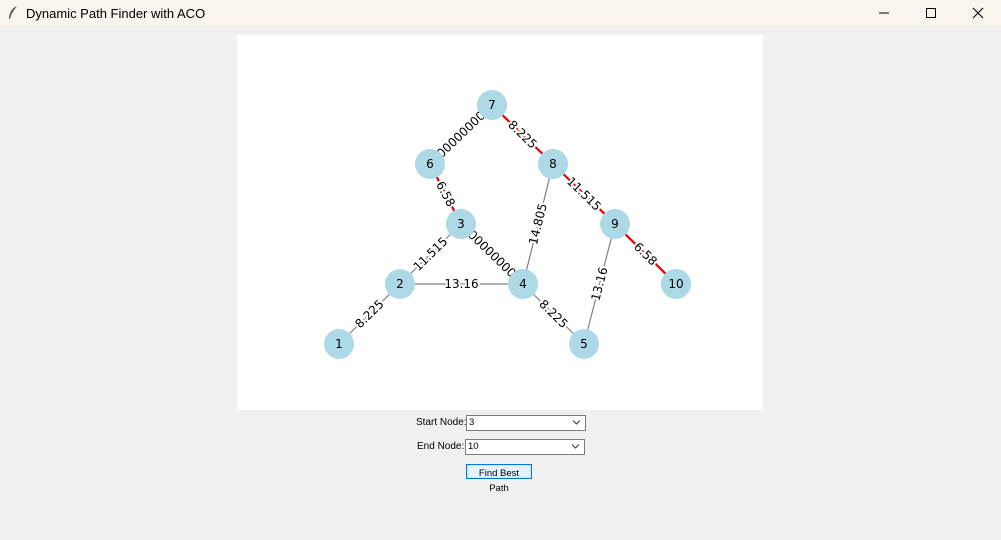  What do you see at coordinates (441, 422) in the screenshot?
I see `start-node-label: Start Node:` at bounding box center [441, 422].